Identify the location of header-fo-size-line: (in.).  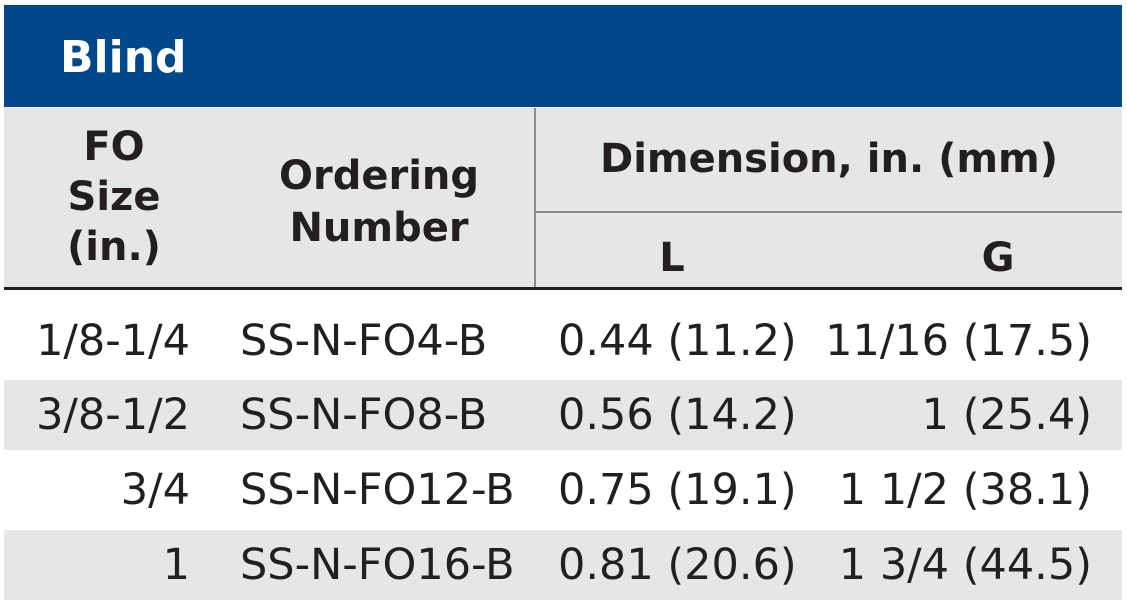
(114, 247).